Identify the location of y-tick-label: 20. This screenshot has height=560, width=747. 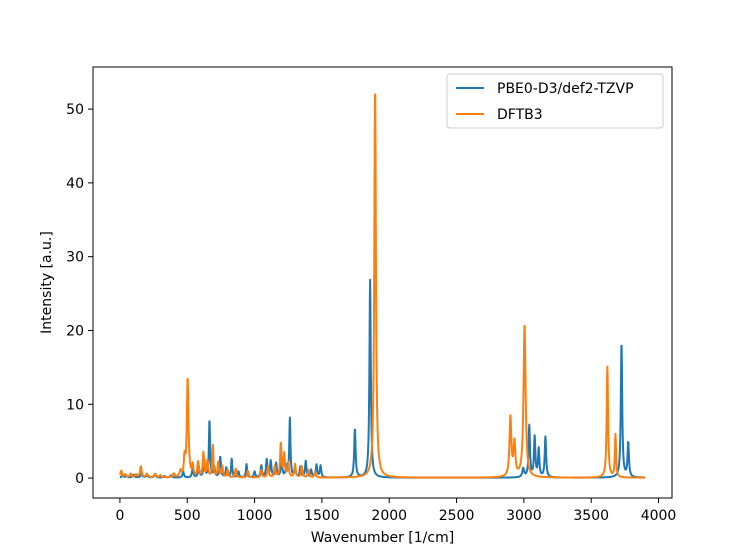
(75, 331).